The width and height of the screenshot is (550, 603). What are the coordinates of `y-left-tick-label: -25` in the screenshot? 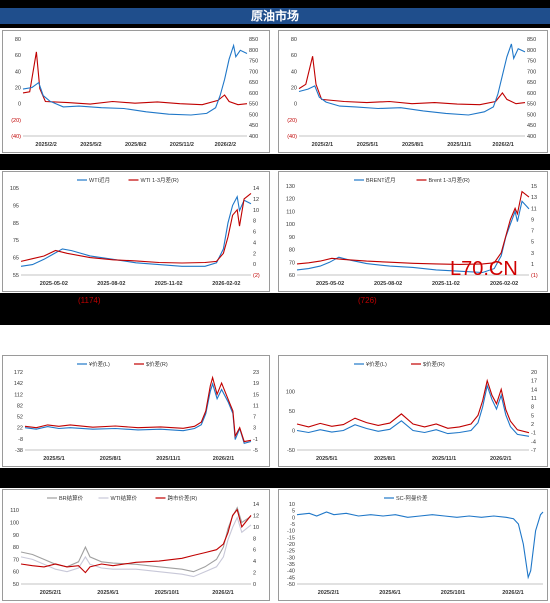 It's located at (291, 552).